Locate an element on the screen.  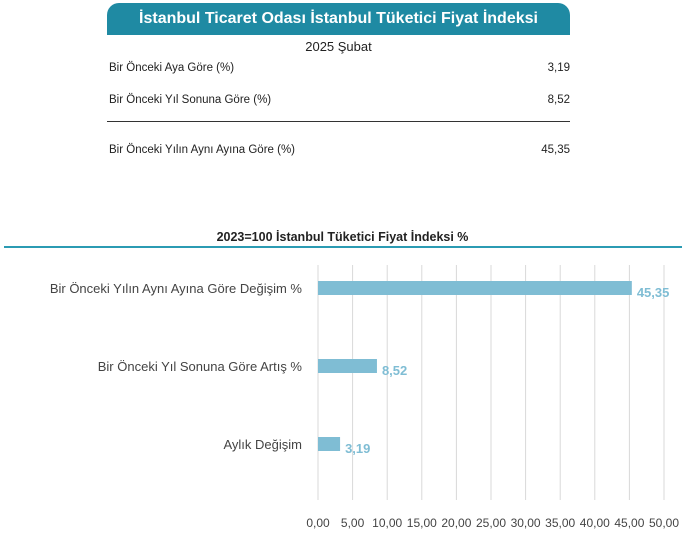
x-tick-label: 5,00 is located at coordinates (353, 523).